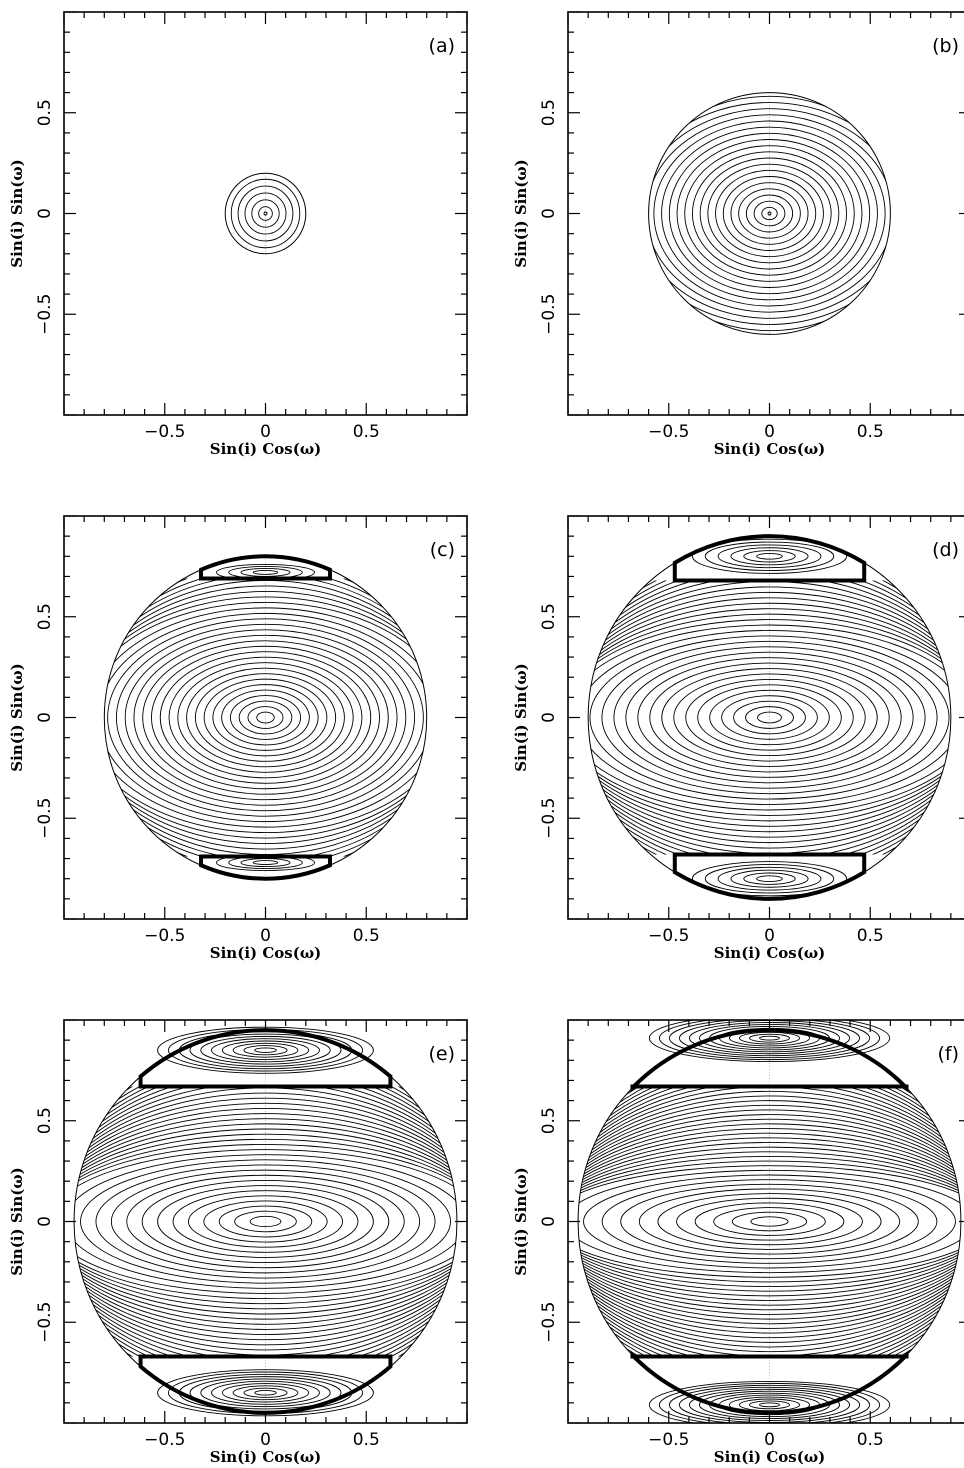  Describe the element at coordinates (442, 550) in the screenshot. I see `panel-label: (c)` at that location.